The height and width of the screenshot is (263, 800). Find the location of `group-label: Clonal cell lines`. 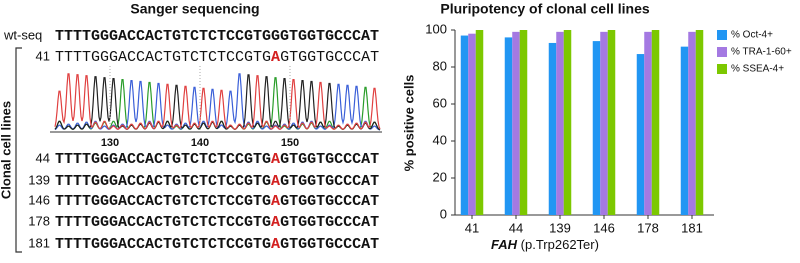

group-label: Clonal cell lines is located at coordinates (6, 150).